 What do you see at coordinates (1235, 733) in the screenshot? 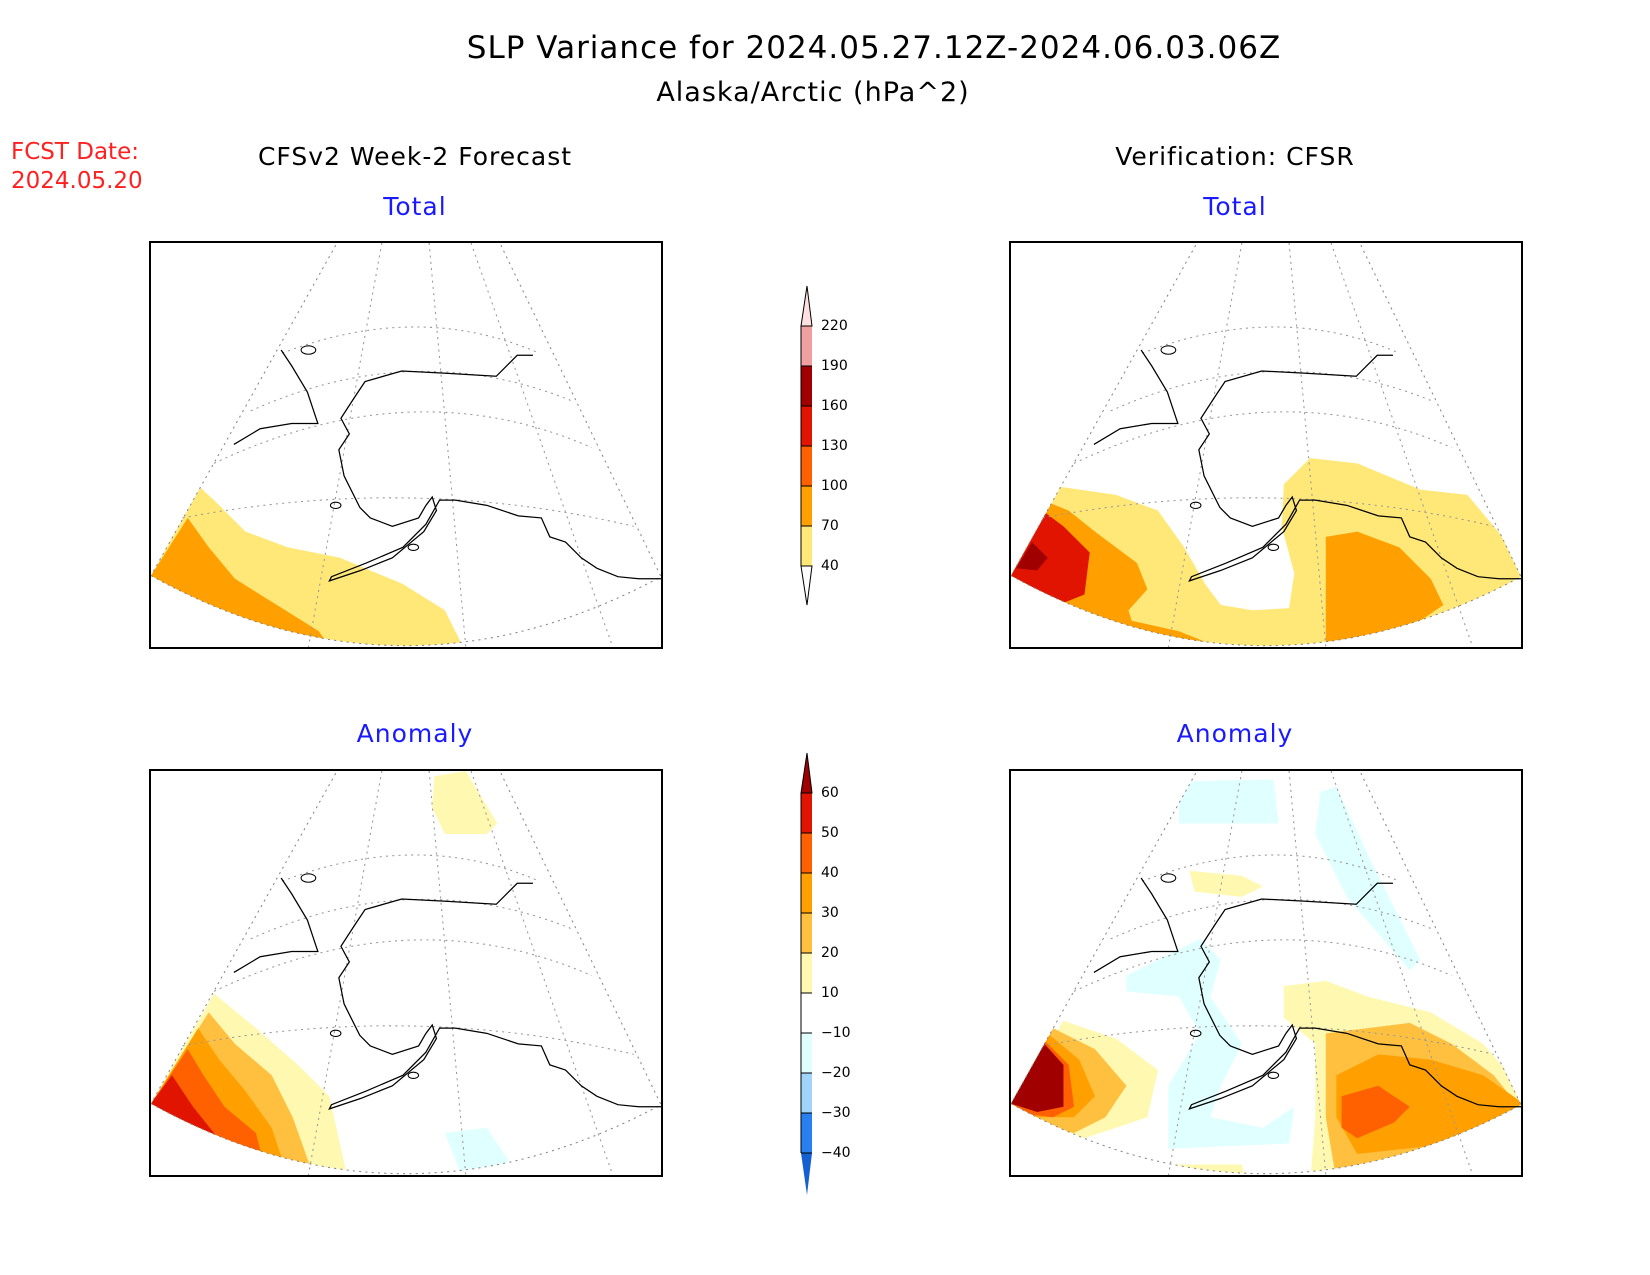
I see `verification-anomaly-title: Anomaly` at bounding box center [1235, 733].